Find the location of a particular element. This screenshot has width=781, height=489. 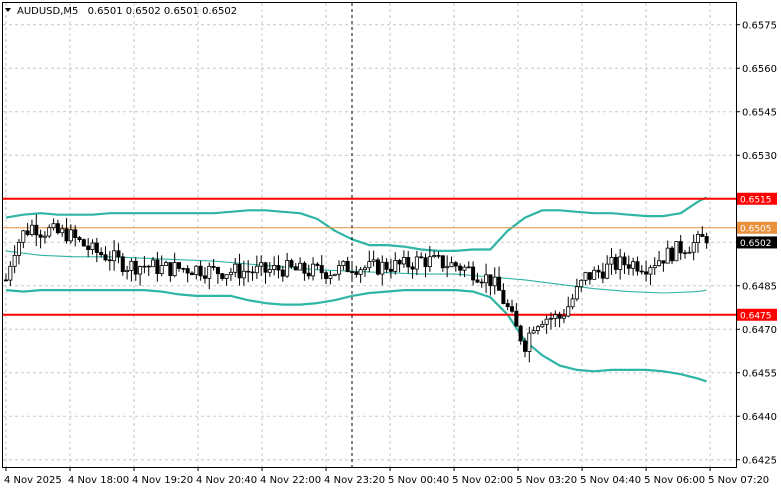

y-tick-label: 0.6575 is located at coordinates (759, 25).